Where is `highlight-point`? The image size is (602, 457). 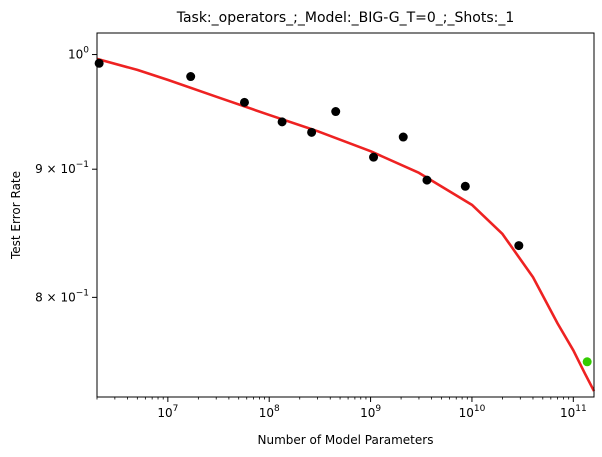
highlight-point is located at coordinates (587, 362).